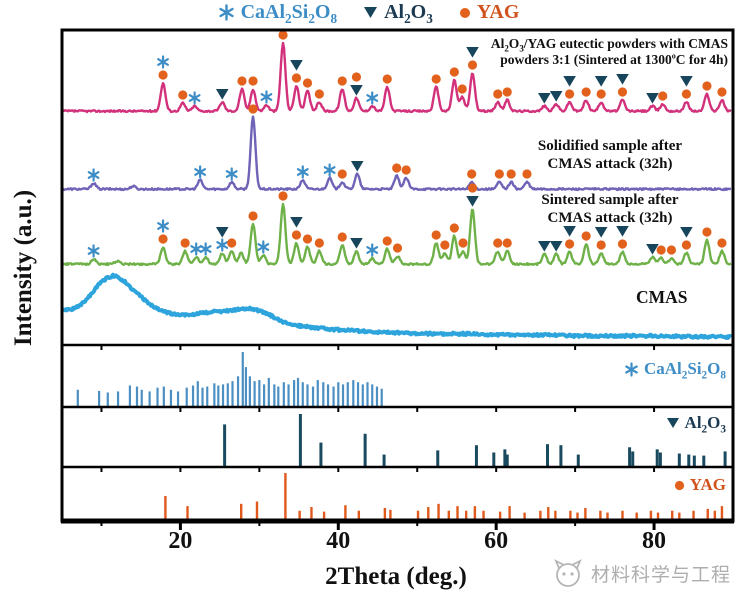 Image resolution: width=737 pixels, height=610 pixels. What do you see at coordinates (614, 59) in the screenshot?
I see `annotation-line: powders 3:1 (Sintered at 1300oC for 4h)` at bounding box center [614, 59].